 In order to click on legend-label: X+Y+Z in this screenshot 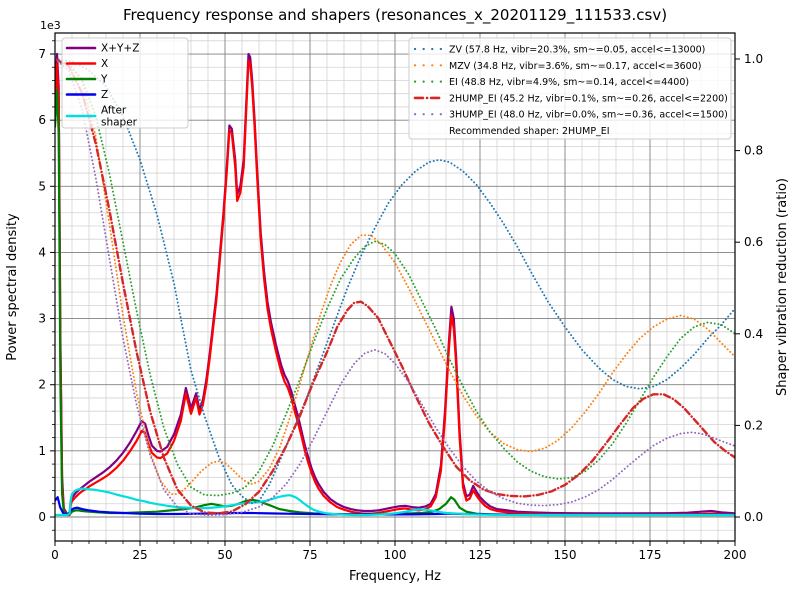, I will do `click(120, 49)`.